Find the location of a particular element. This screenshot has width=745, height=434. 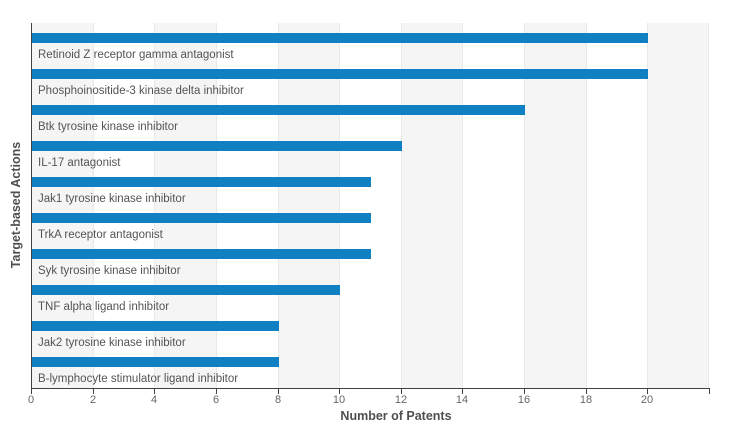

category-label: Retinoid Z receptor gamma antagonist is located at coordinates (136, 55).